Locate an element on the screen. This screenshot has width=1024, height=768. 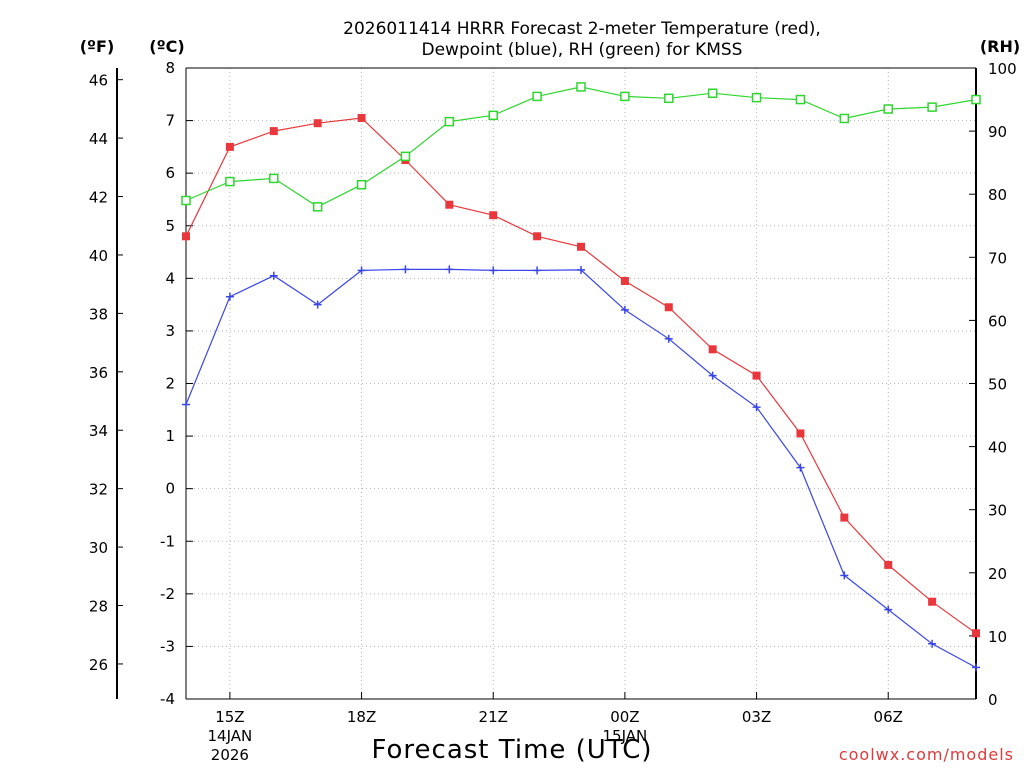
fahrenheit-axis-label: (ºF) is located at coordinates (97, 46).